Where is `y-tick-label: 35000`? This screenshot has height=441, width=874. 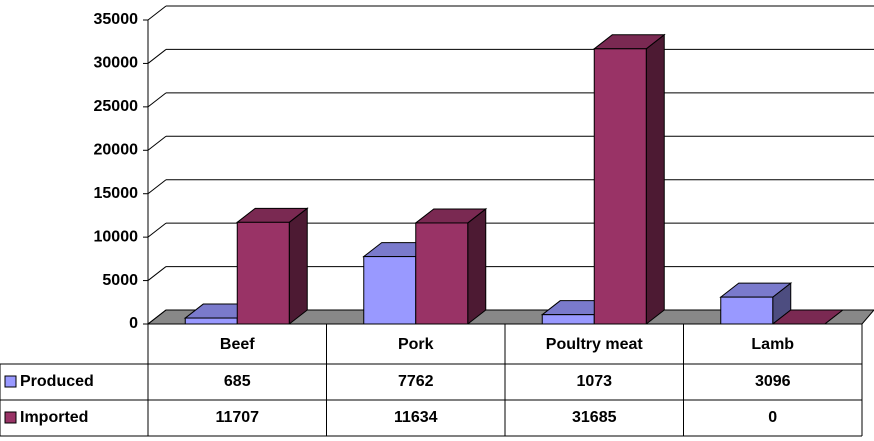 y-tick-label: 35000 is located at coordinates (116, 19).